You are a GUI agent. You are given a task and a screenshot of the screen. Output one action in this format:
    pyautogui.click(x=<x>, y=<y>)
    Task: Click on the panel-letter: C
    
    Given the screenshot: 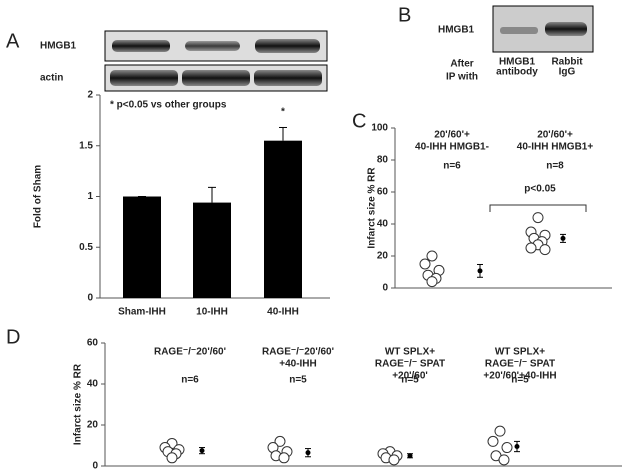 What is the action you would take?
    pyautogui.click(x=359, y=121)
    